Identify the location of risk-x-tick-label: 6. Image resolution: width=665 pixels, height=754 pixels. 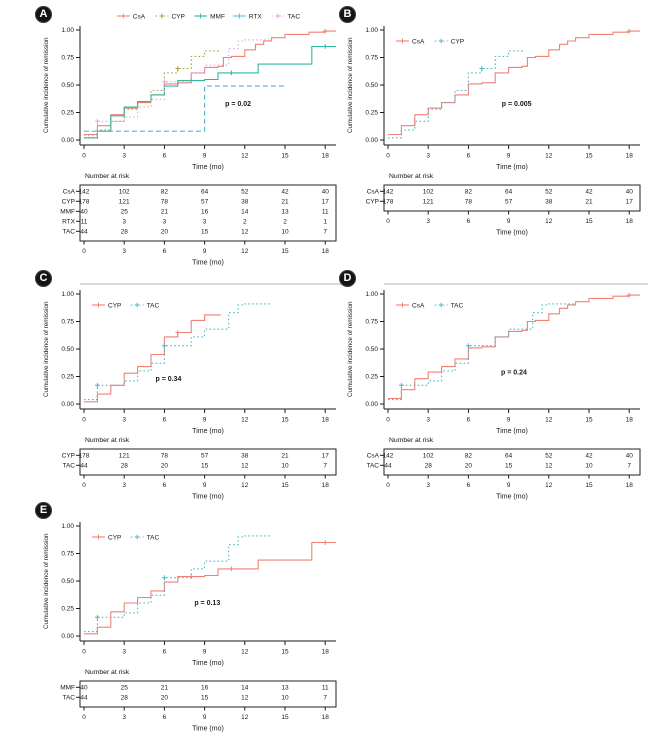
(165, 251).